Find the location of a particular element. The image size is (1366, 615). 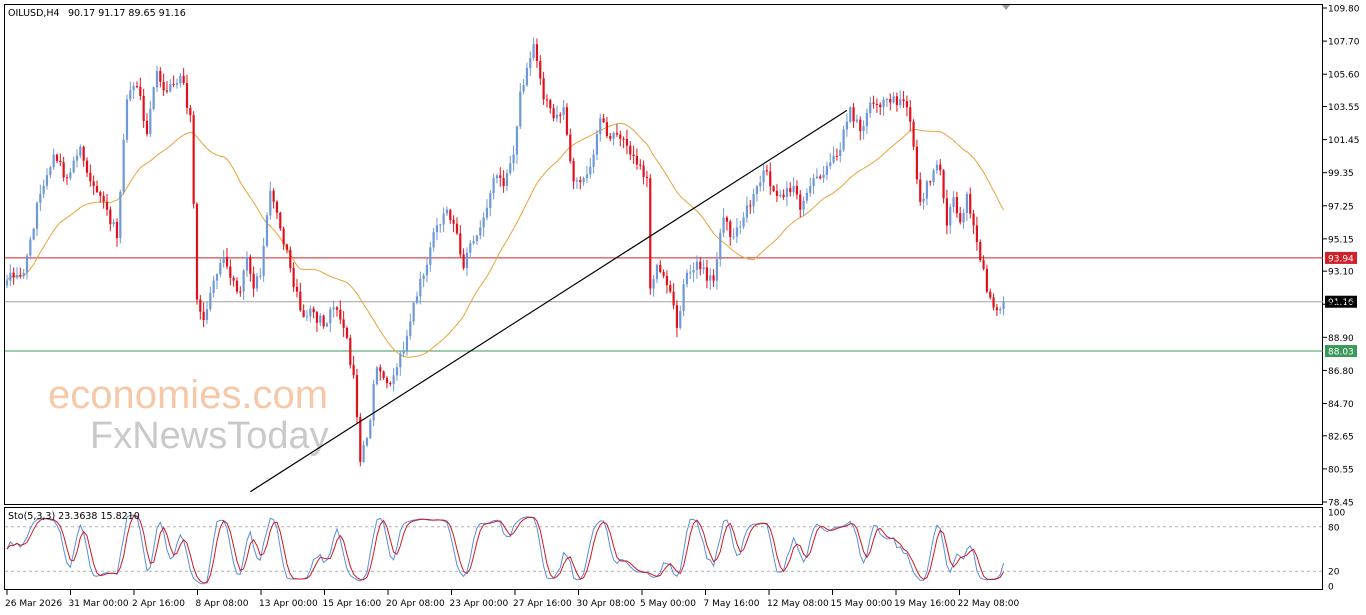

y-tick-label: 80.55 is located at coordinates (1341, 470).